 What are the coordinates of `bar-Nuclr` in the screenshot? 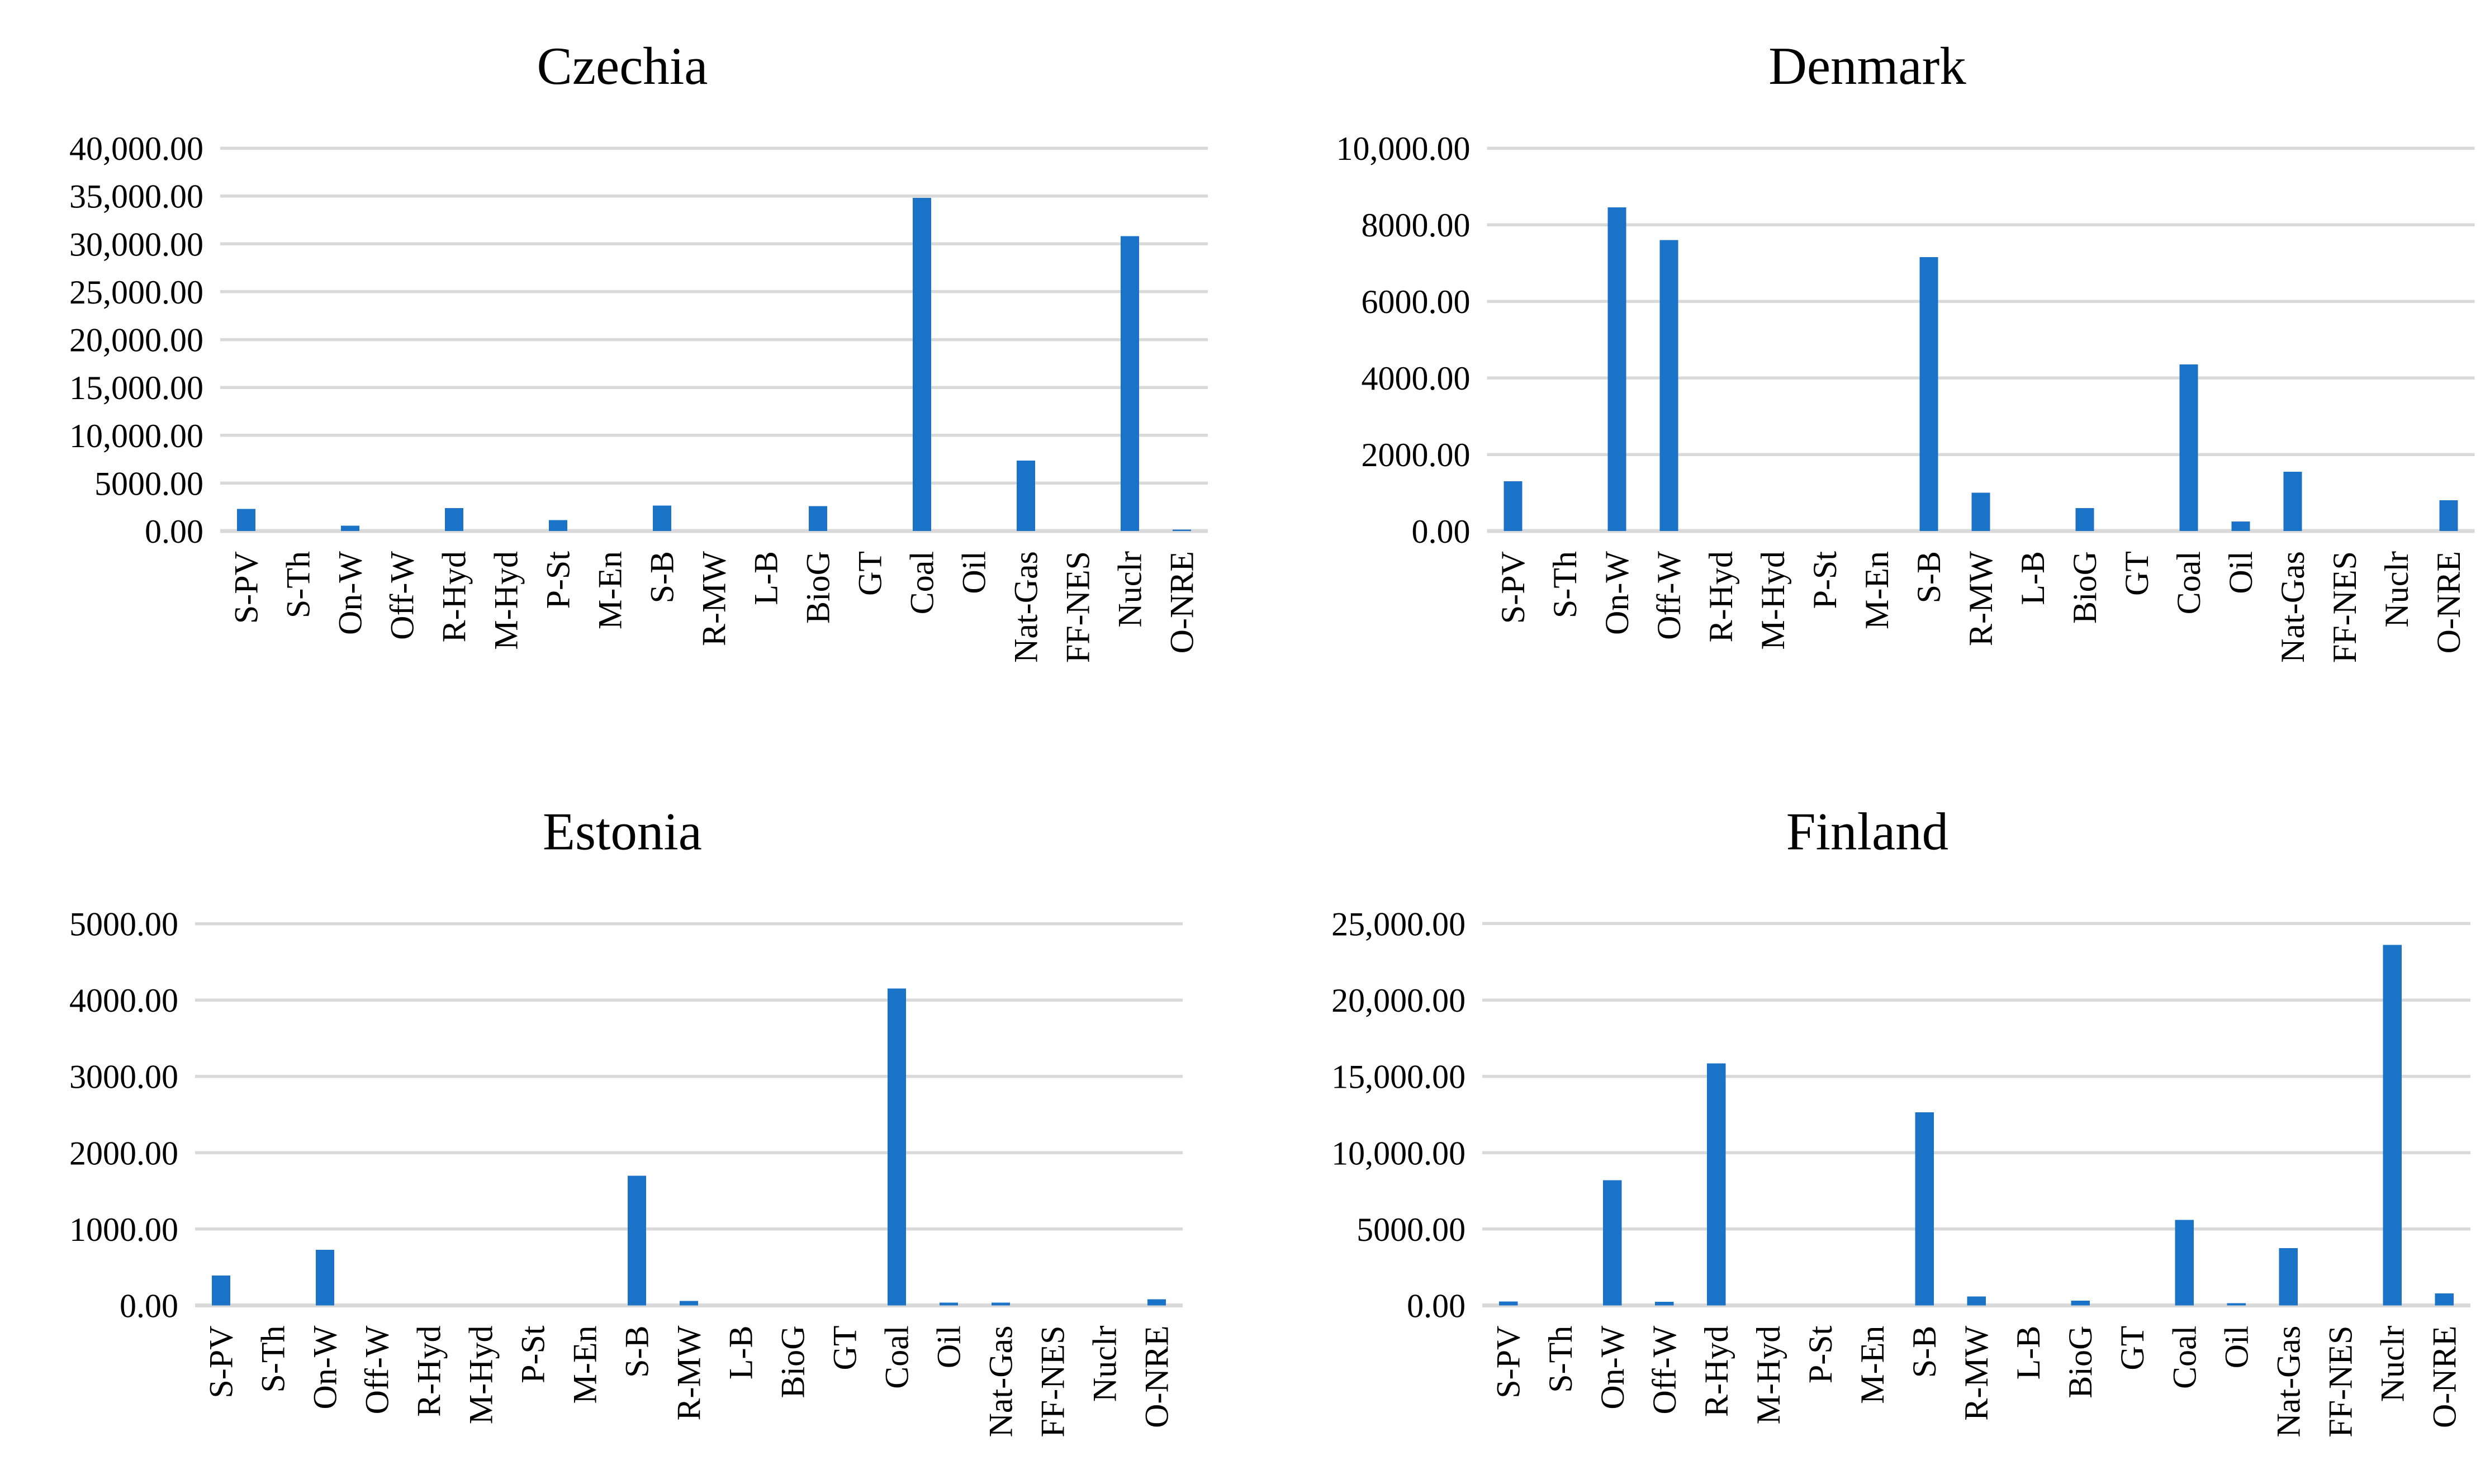 It's located at (1130, 383).